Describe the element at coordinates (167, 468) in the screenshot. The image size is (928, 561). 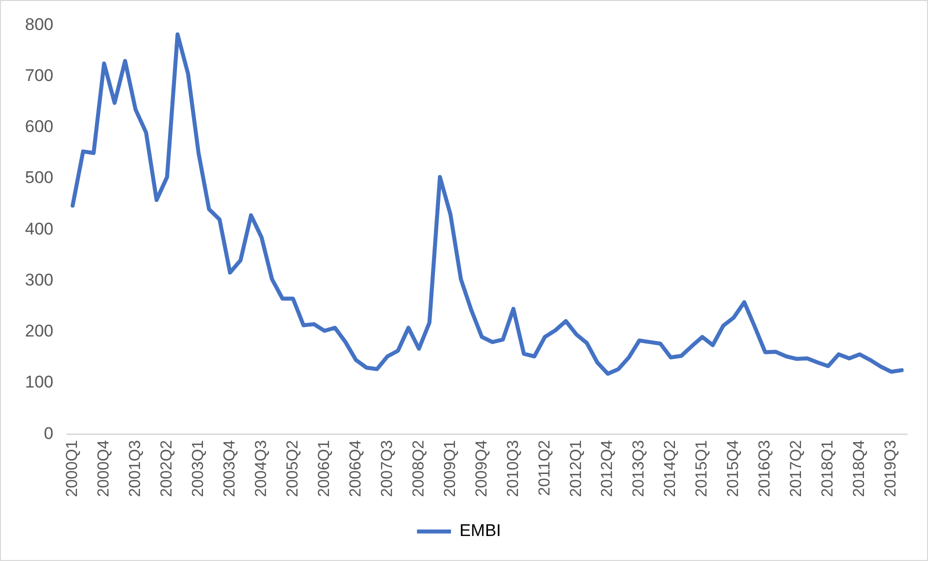
I see `x-tick-label: 2002Q2` at that location.